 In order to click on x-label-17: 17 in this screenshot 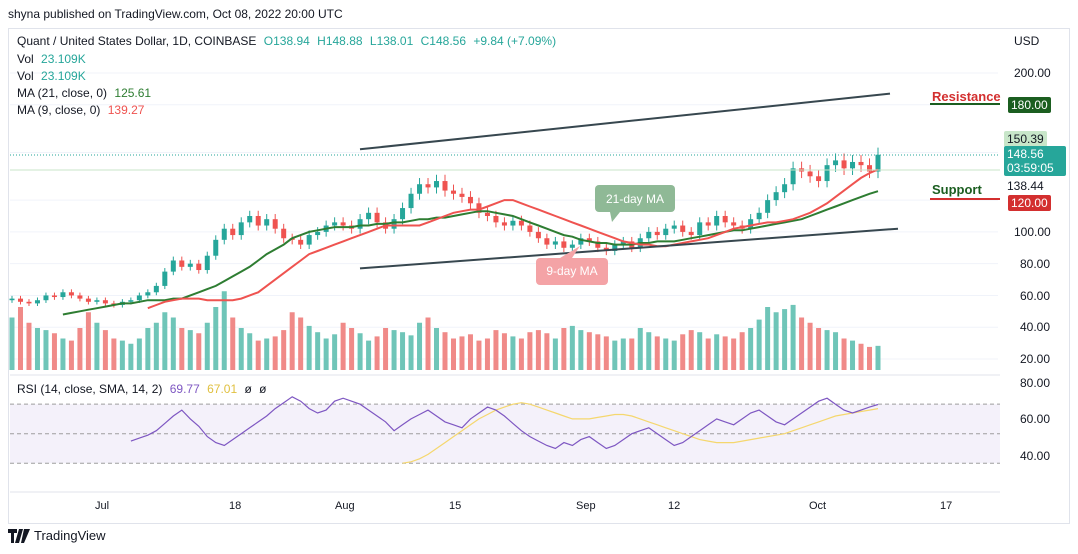, I will do `click(946, 506)`.